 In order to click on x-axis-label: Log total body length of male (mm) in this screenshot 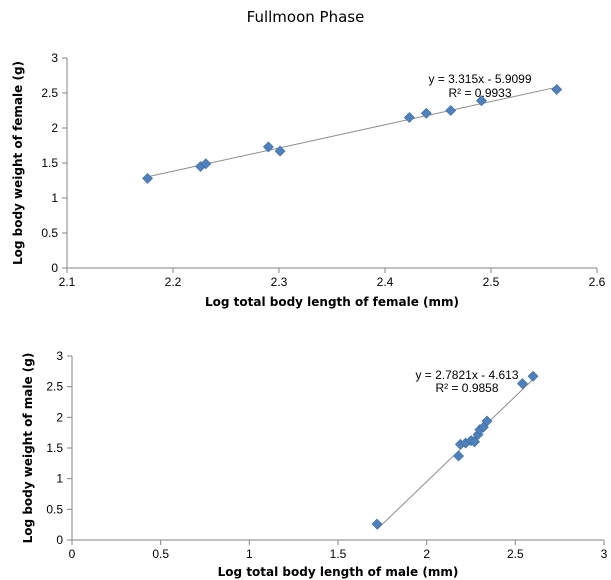, I will do `click(338, 572)`.